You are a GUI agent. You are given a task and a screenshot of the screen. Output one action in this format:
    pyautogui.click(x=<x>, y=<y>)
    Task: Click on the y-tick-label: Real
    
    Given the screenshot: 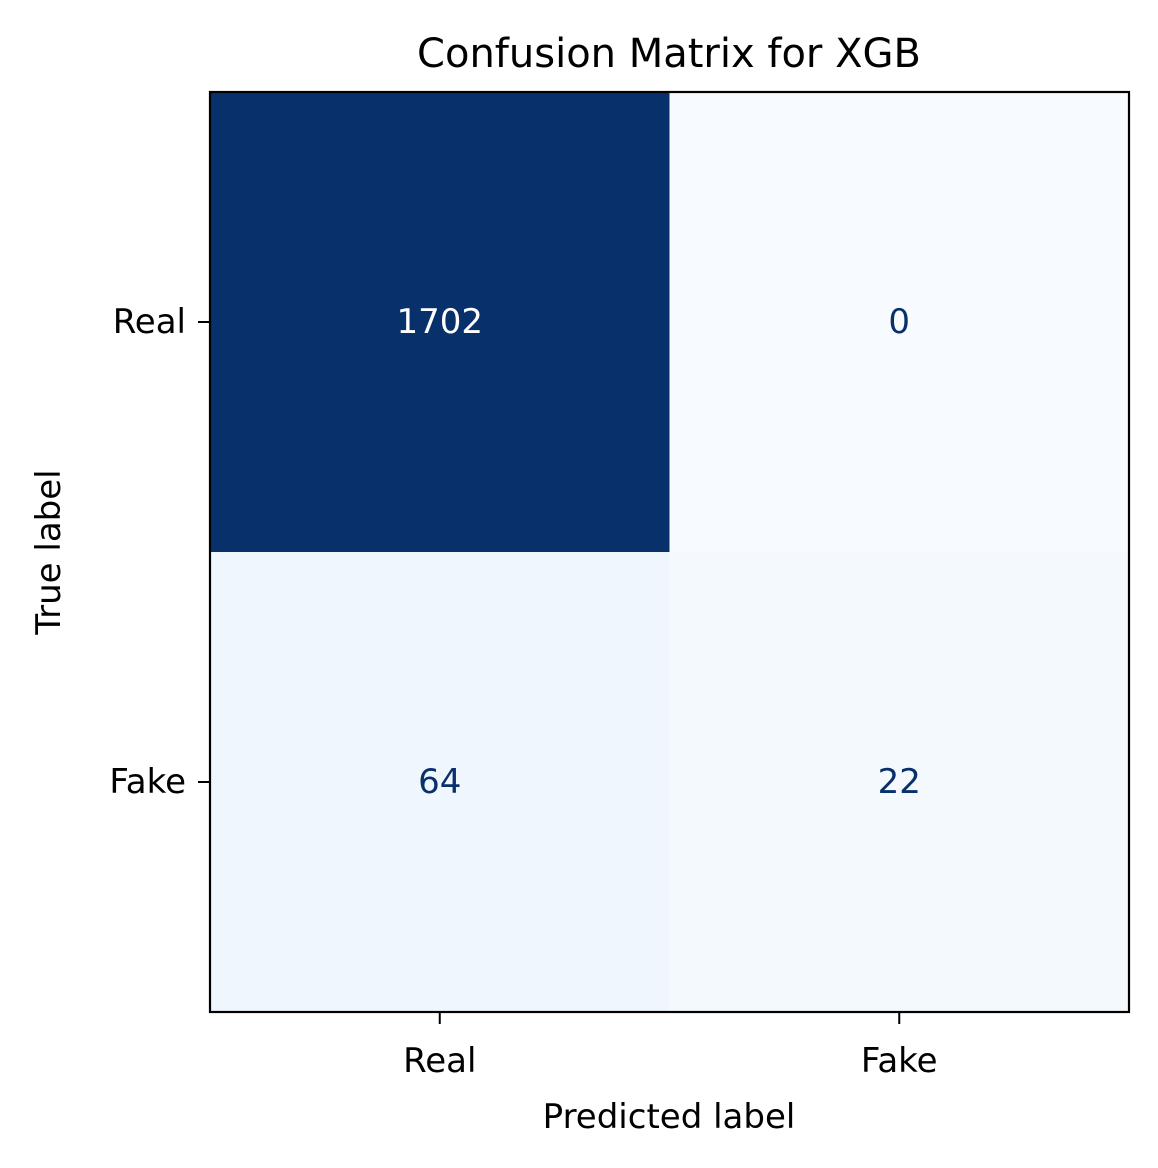 What is the action you would take?
    pyautogui.click(x=149, y=322)
    